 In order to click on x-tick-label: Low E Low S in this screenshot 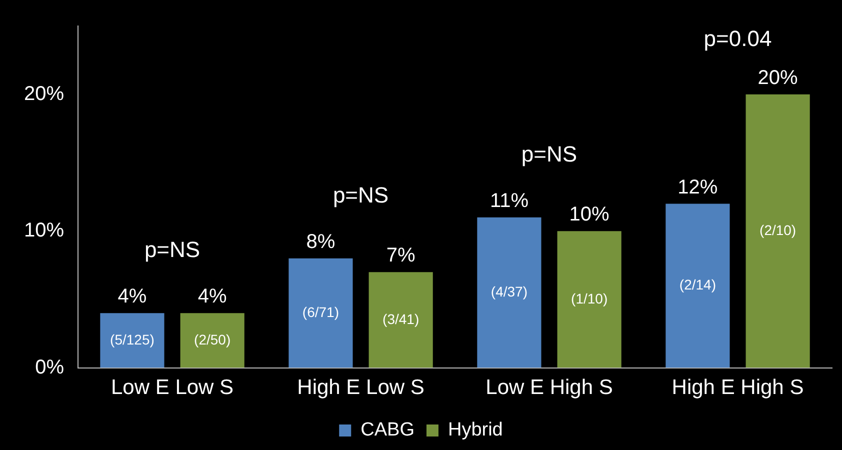, I will do `click(172, 388)`.